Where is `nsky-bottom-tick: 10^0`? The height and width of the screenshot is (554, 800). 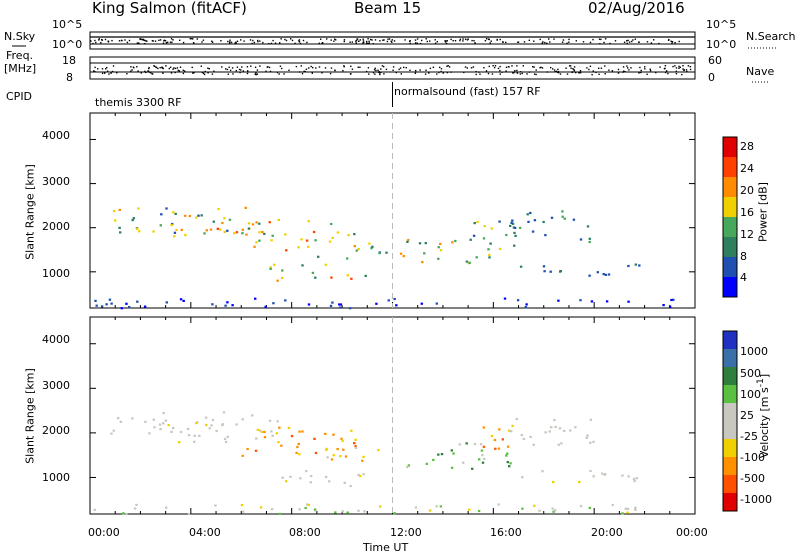 nsky-bottom-tick: 10^0 is located at coordinates (67, 44).